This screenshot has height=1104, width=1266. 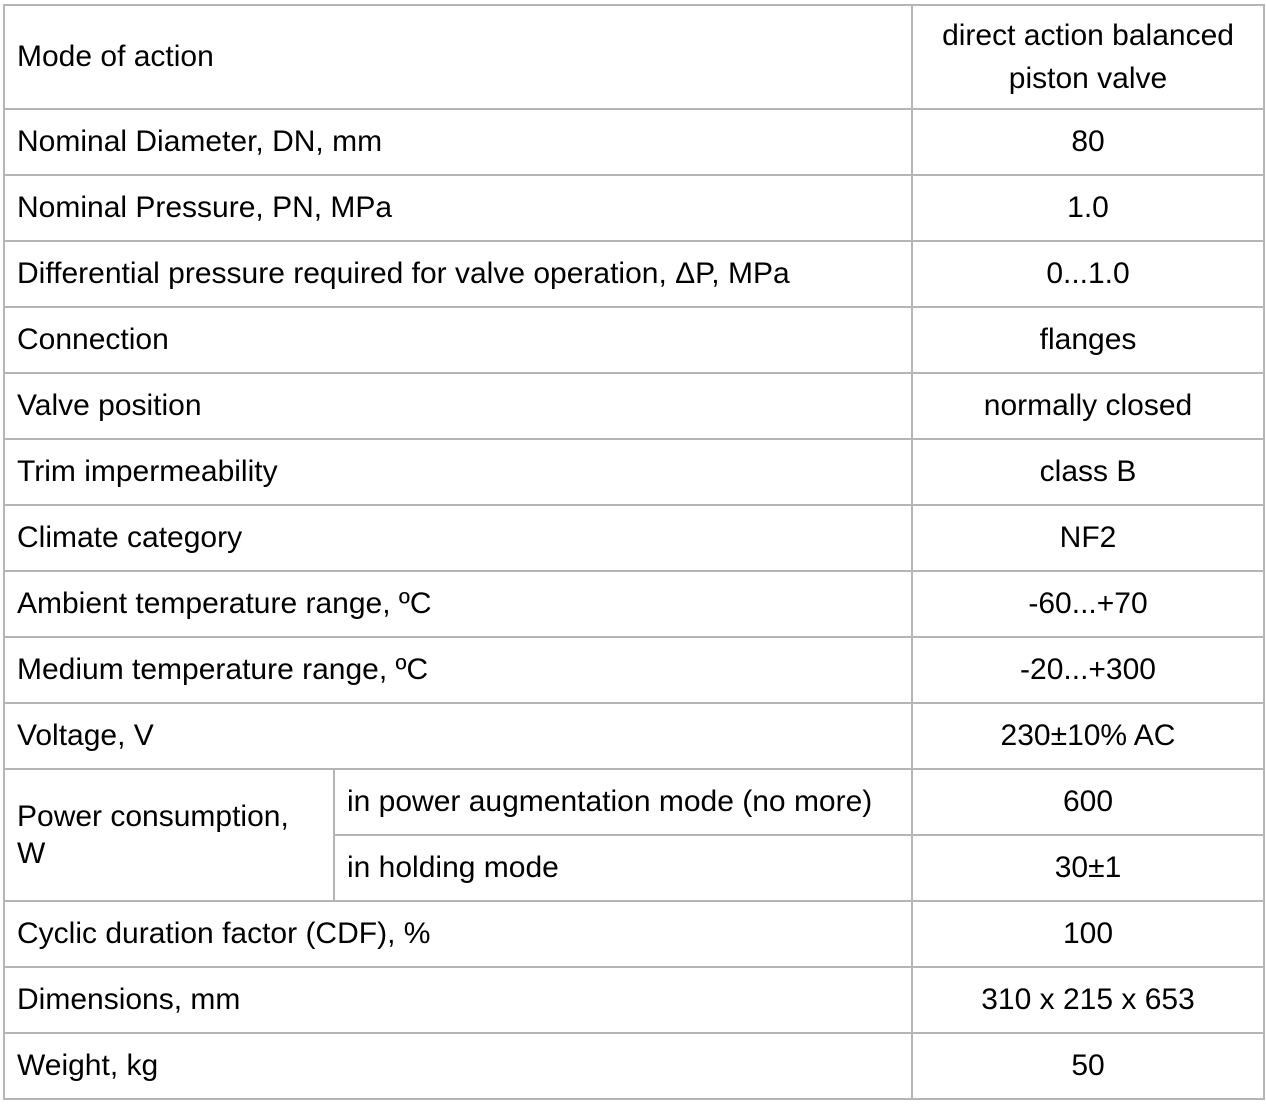 I want to click on param-label: Medium temperature range, ºC, so click(x=458, y=670).